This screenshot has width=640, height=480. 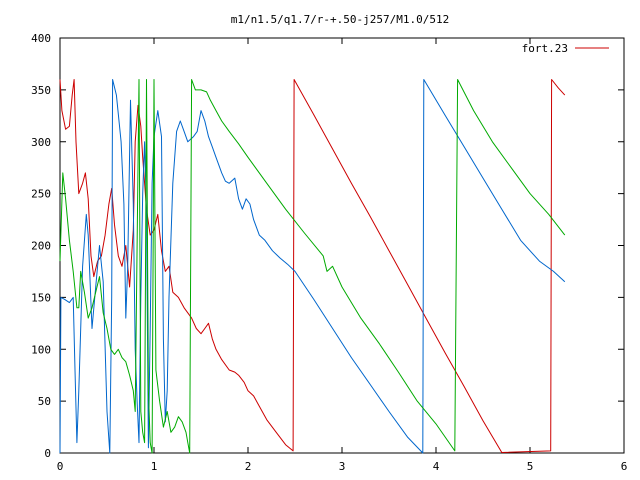 I want to click on chart-title: m1/n1.5/q1.7/r-+.50-j257/M1.0/512, so click(x=340, y=19).